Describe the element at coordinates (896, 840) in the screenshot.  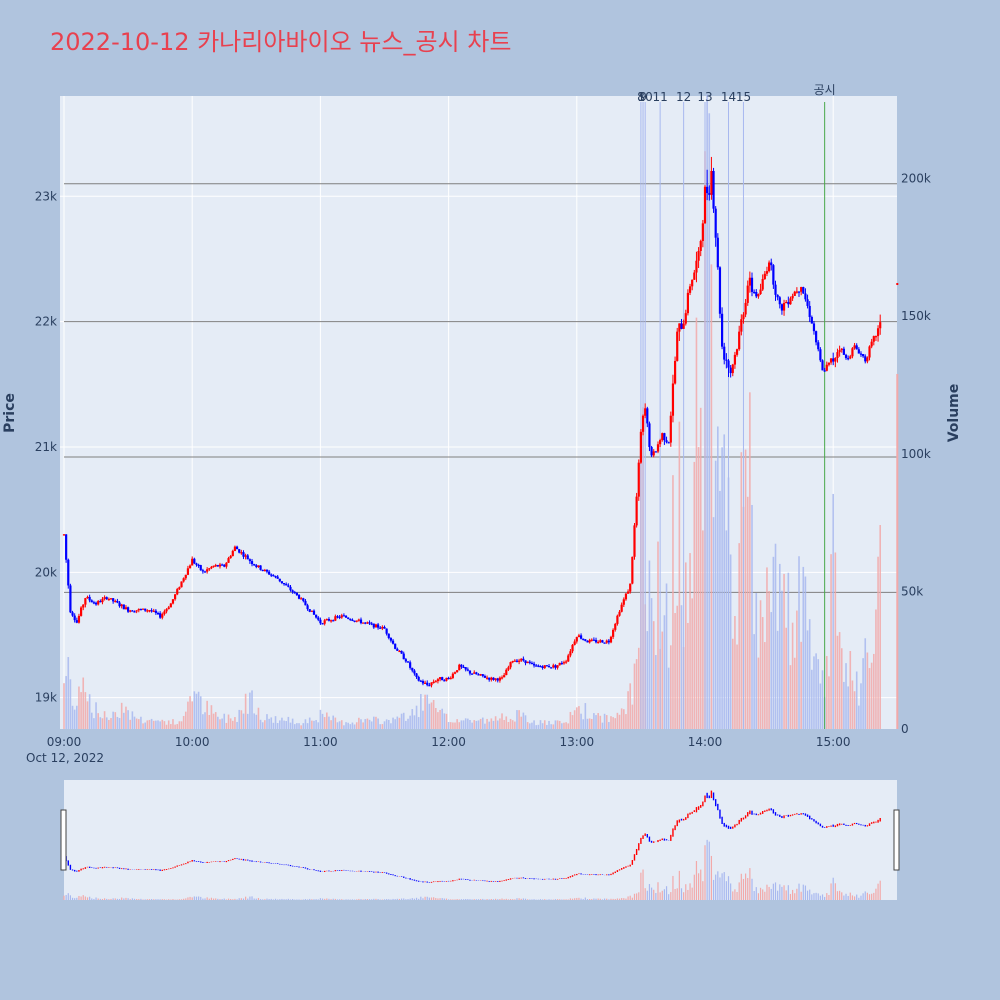
I see `range-slider-right-handle` at that location.